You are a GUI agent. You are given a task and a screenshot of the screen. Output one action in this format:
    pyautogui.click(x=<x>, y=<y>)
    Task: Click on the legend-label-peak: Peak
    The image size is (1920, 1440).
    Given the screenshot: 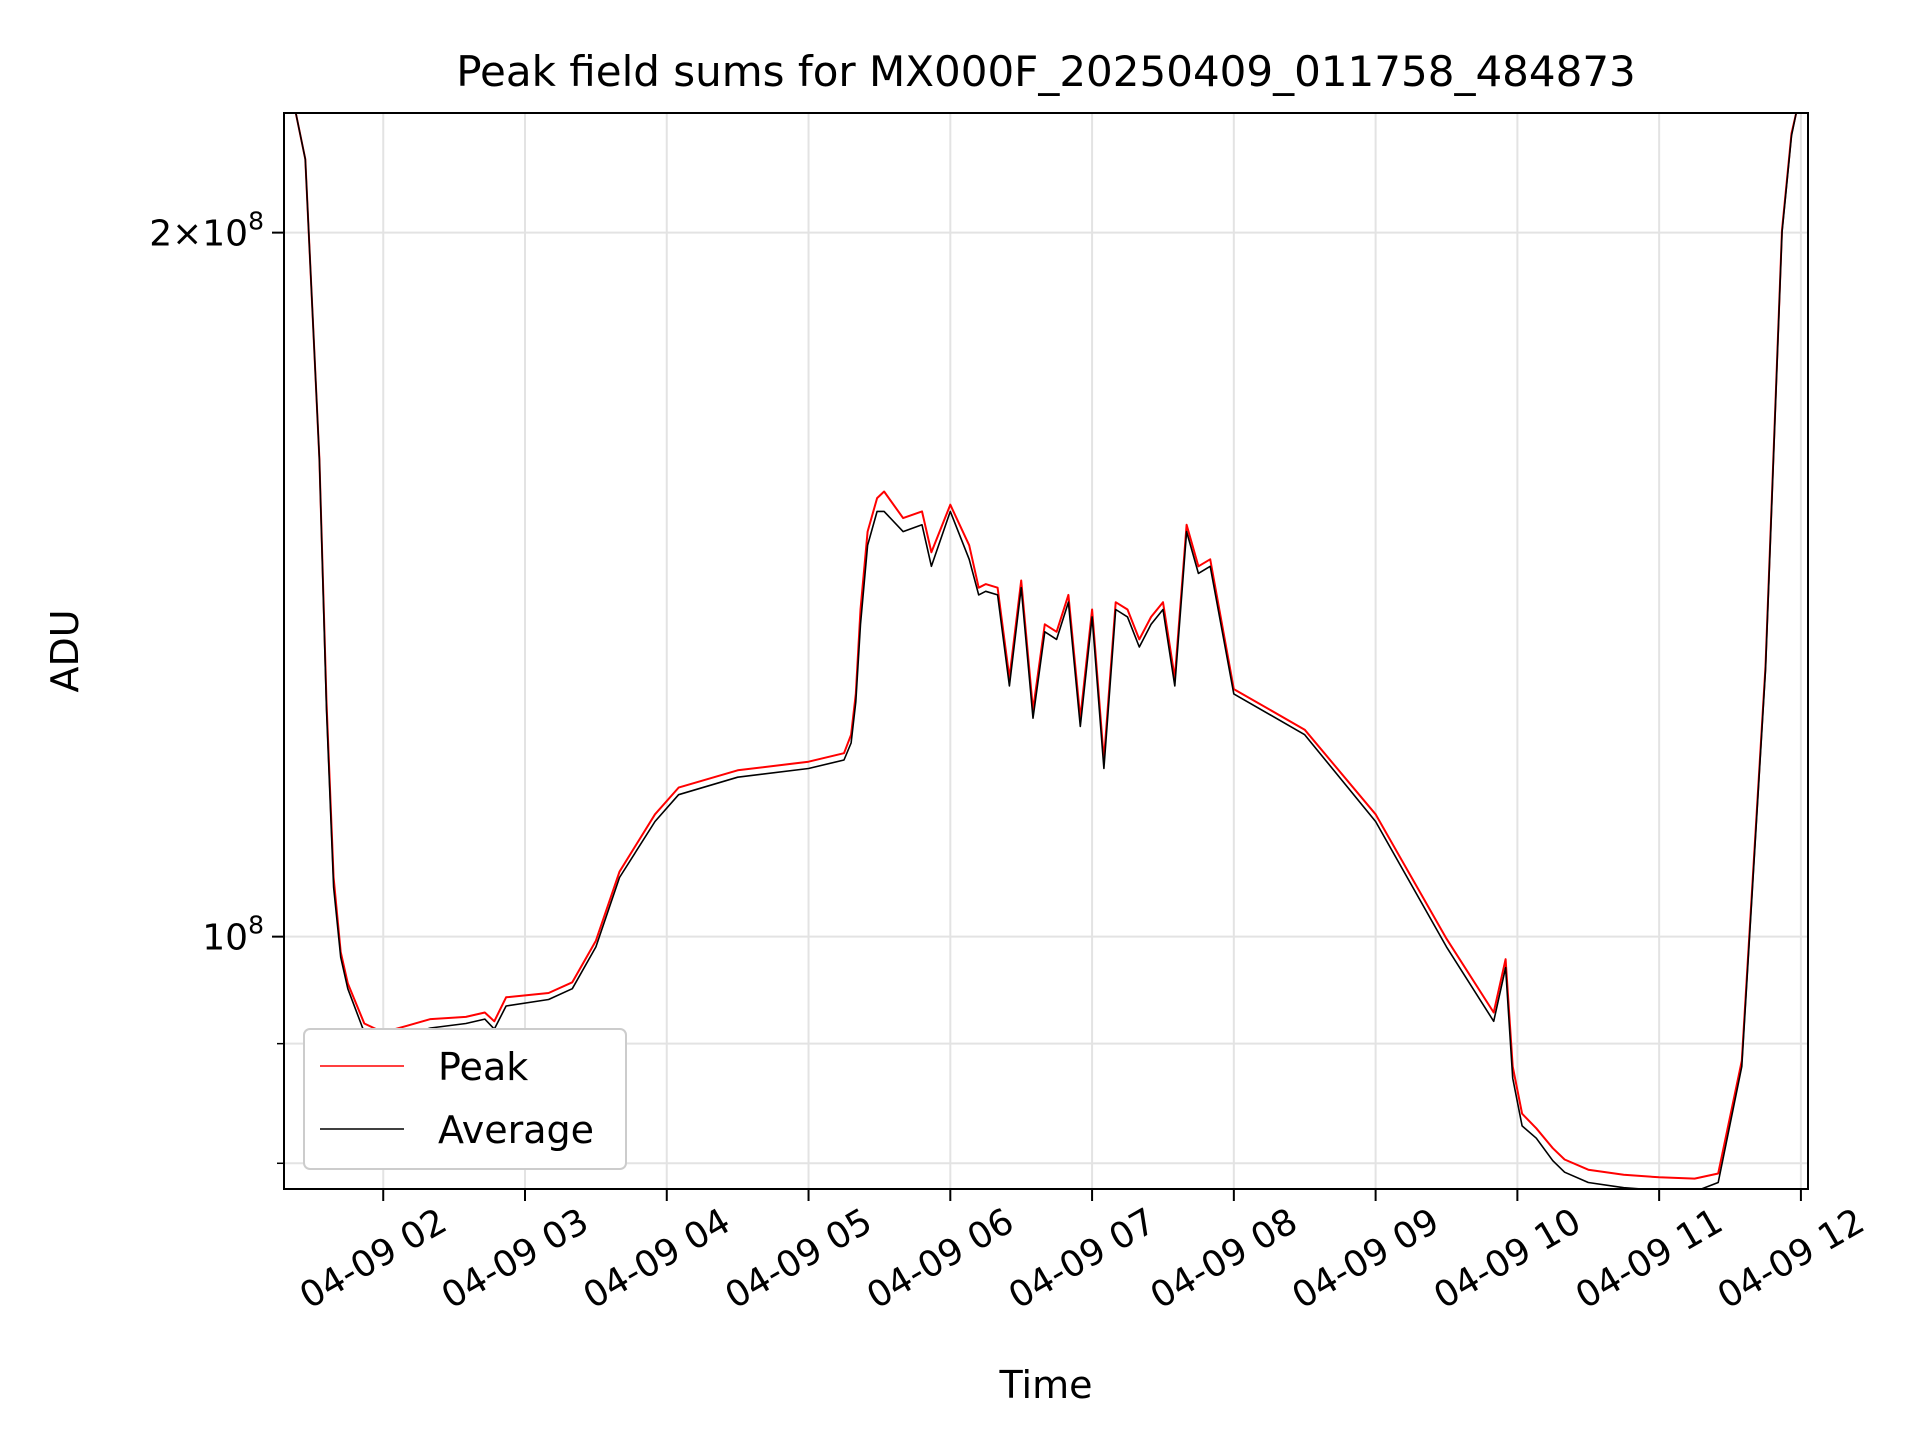 What is the action you would take?
    pyautogui.click(x=483, y=1067)
    